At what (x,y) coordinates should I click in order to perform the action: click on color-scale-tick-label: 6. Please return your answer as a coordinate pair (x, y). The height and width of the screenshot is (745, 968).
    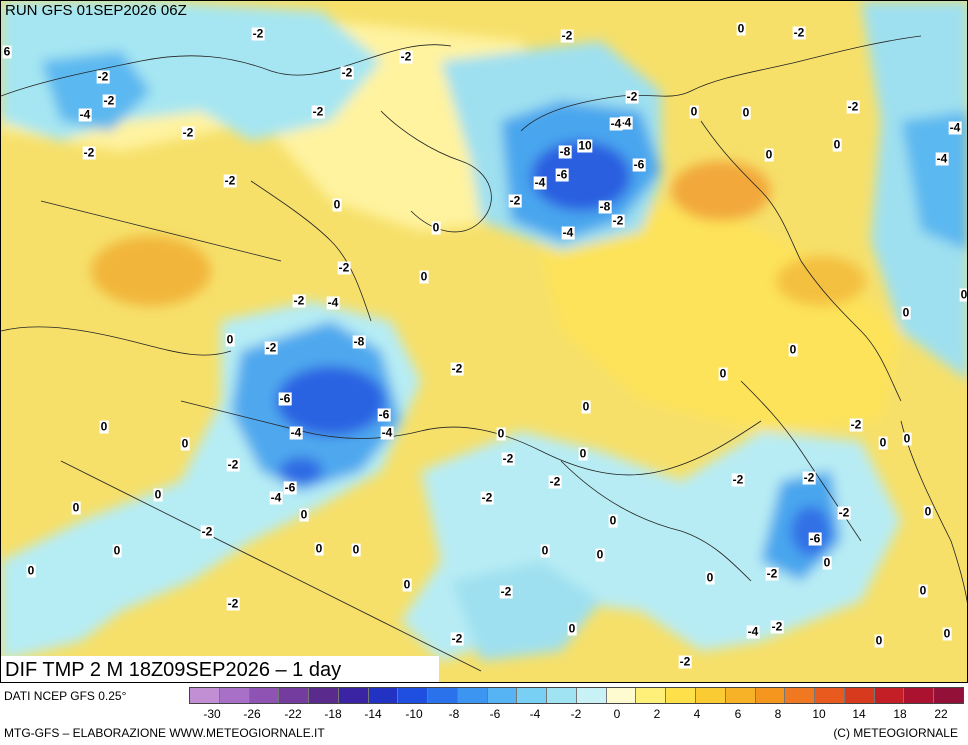
    Looking at the image, I should click on (738, 714).